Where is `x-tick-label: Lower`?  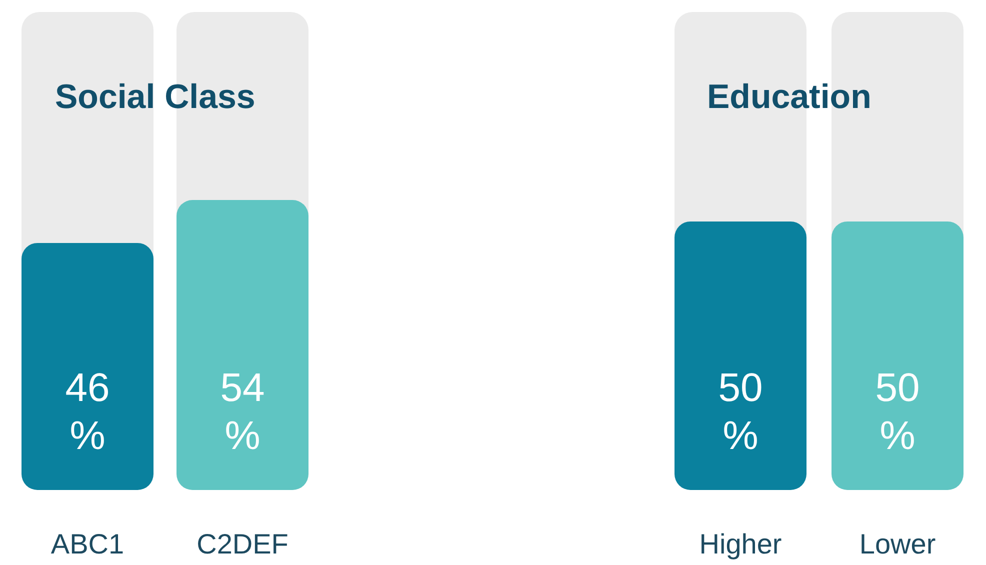 x-tick-label: Lower is located at coordinates (897, 544).